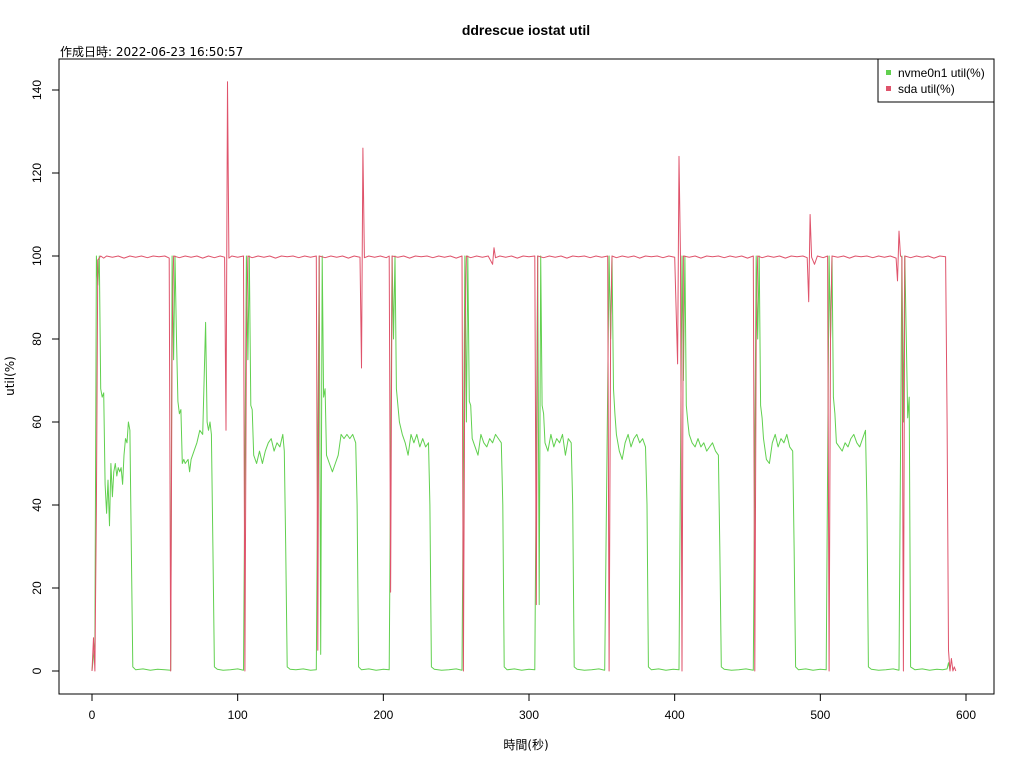 The image size is (1024, 768). What do you see at coordinates (37, 505) in the screenshot?
I see `y-tick-label: 40` at bounding box center [37, 505].